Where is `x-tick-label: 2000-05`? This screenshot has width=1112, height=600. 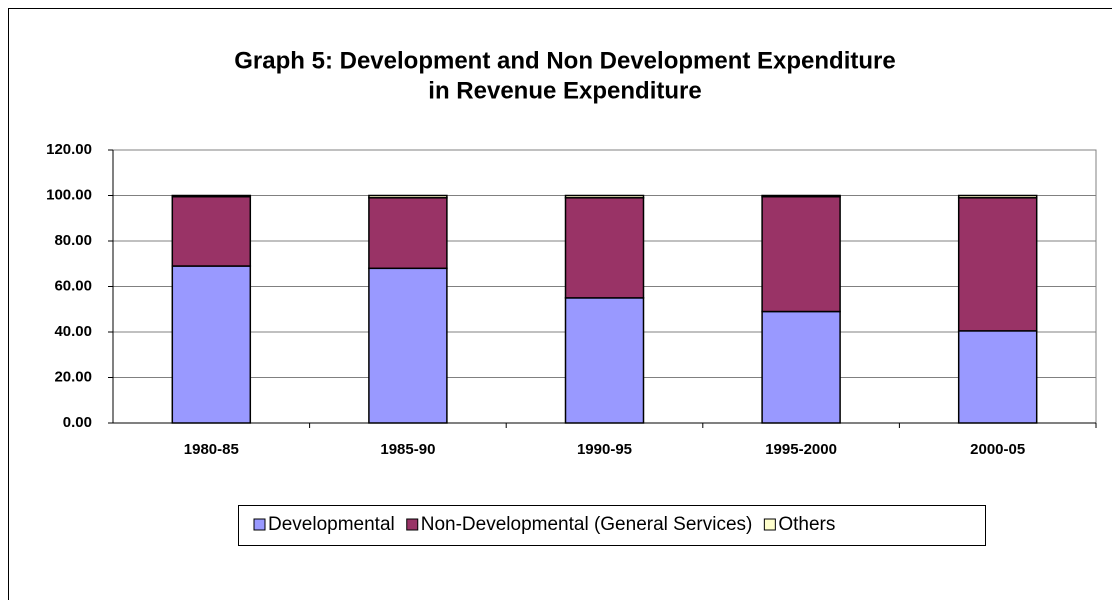
x-tick-label: 2000-05 is located at coordinates (997, 449).